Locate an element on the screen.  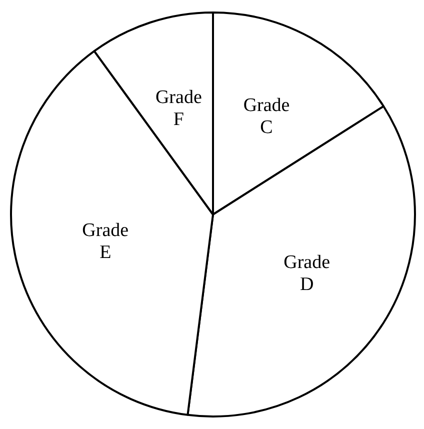
slice-label: Grade E is located at coordinates (105, 242).